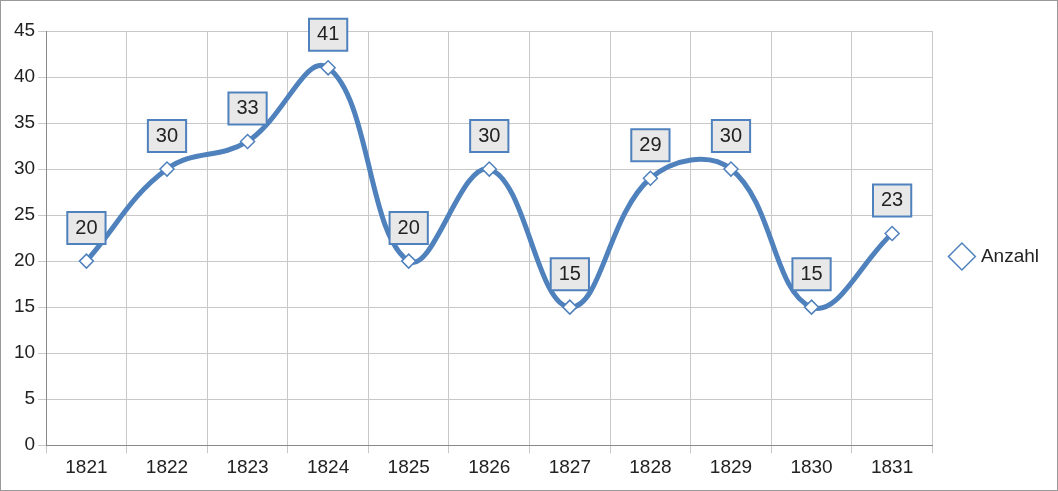 This screenshot has height=491, width=1058. What do you see at coordinates (24, 76) in the screenshot?
I see `y-tick-label: 40` at bounding box center [24, 76].